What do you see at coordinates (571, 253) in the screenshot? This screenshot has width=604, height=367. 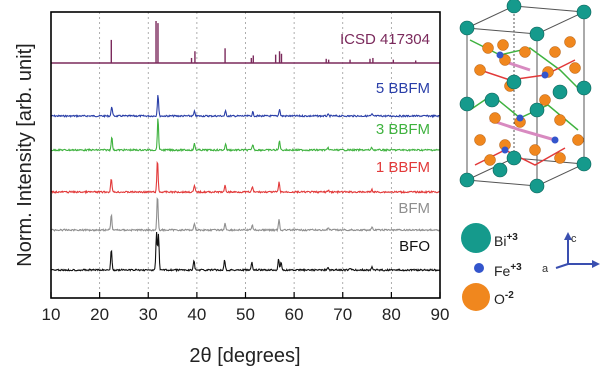 I see `axes-triad: c a` at bounding box center [571, 253].